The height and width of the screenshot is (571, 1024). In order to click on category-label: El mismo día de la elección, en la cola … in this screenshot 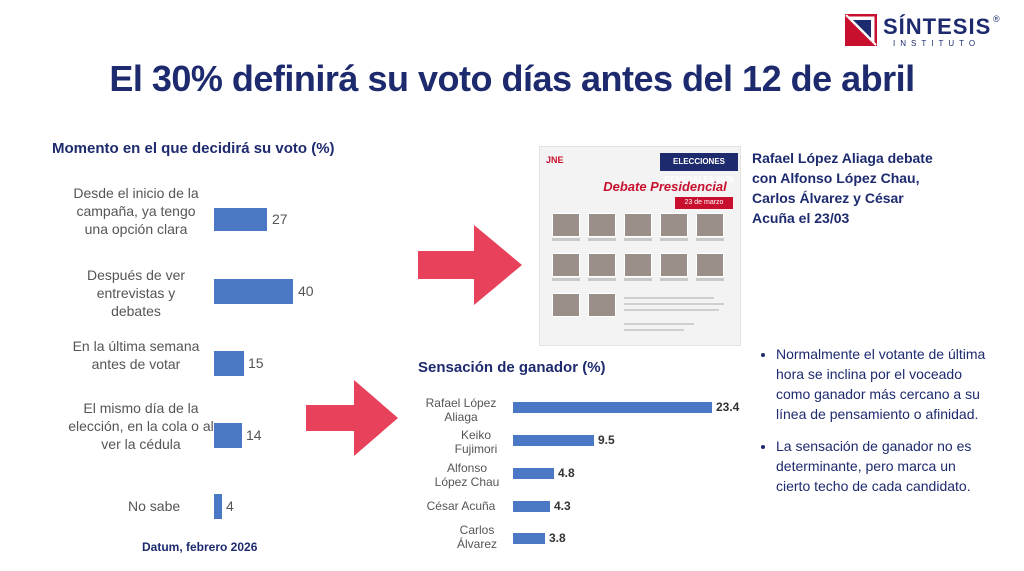, I will do `click(141, 426)`.